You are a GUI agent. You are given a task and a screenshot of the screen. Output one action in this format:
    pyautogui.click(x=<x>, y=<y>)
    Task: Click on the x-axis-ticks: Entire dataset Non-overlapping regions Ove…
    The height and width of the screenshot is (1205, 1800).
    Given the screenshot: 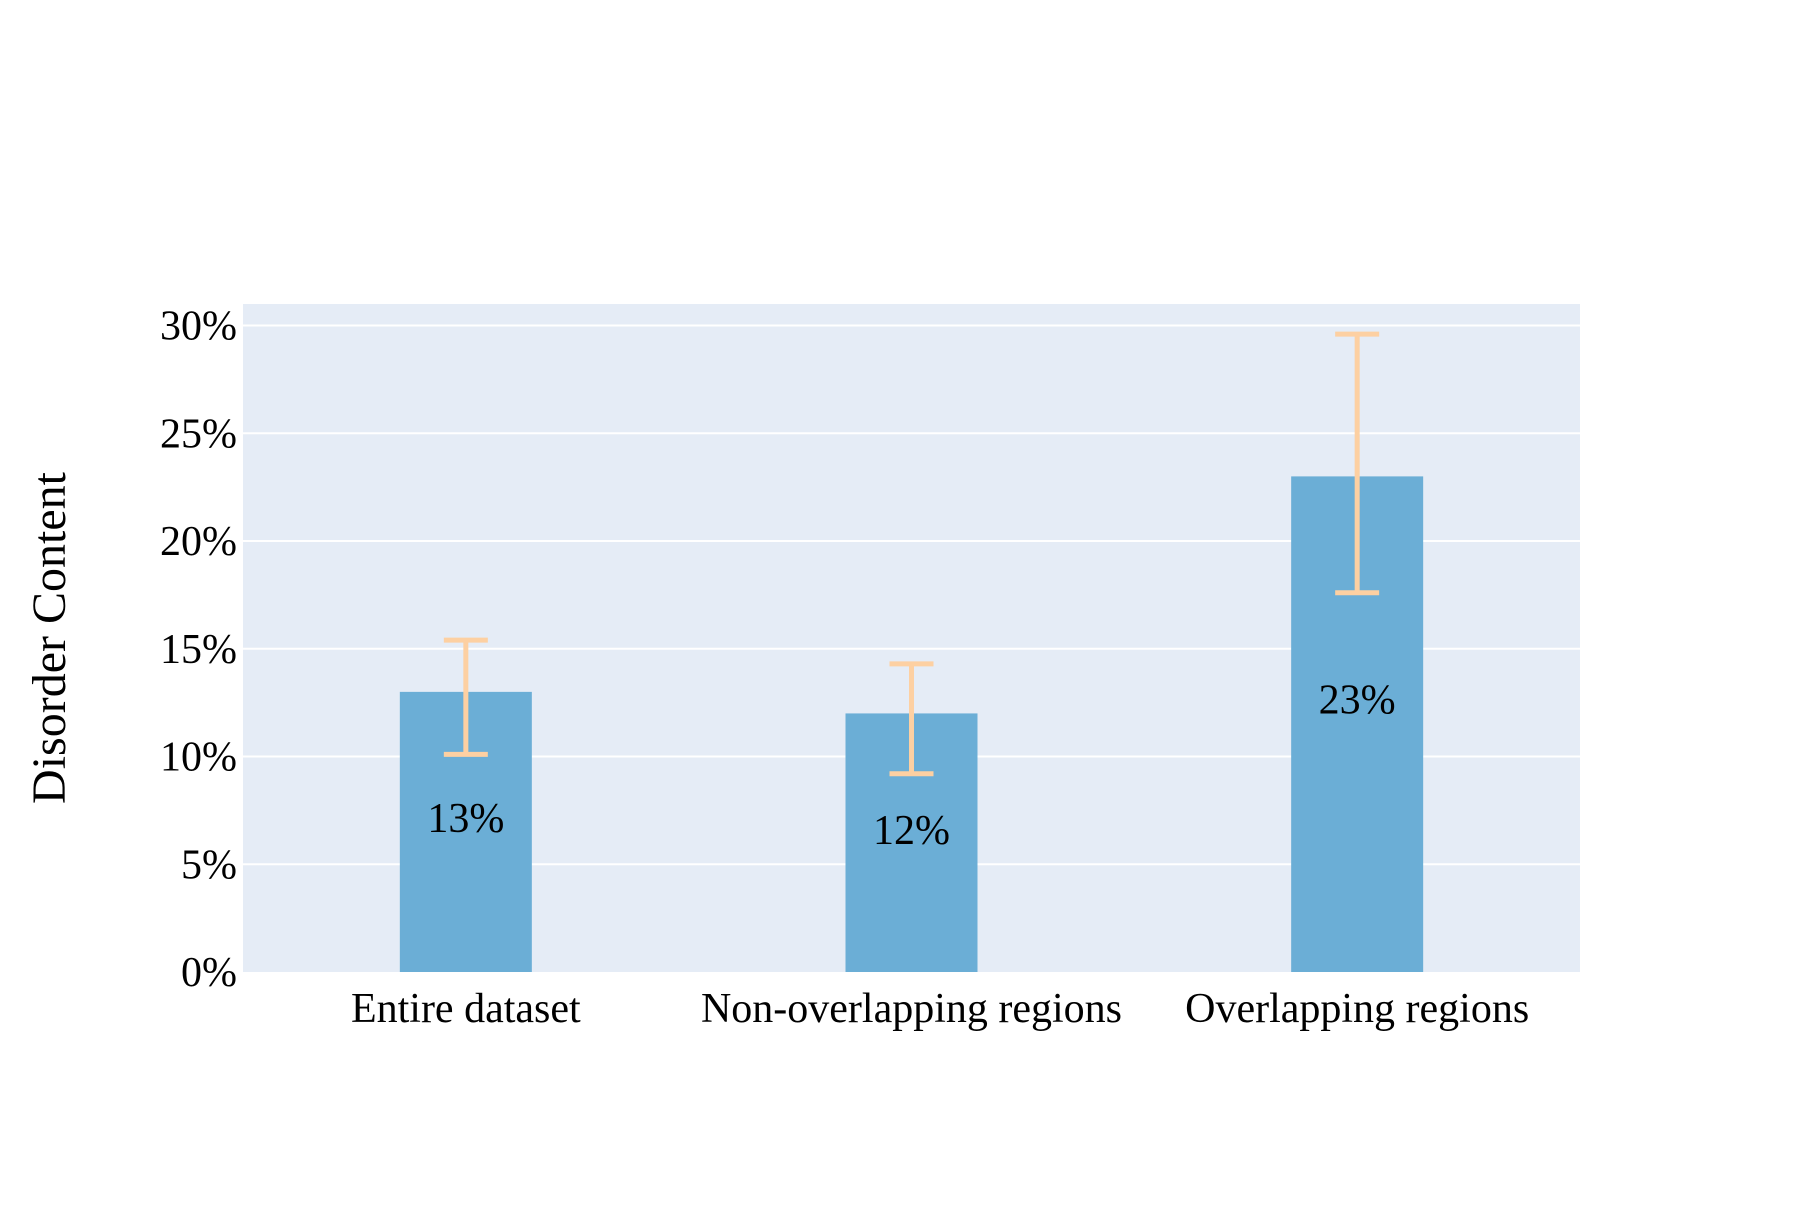 What is the action you would take?
    pyautogui.click(x=940, y=1009)
    